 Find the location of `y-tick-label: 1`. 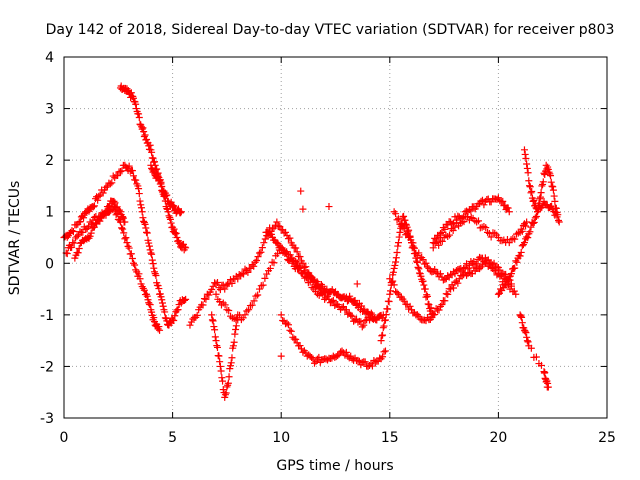

y-tick-label: 1 is located at coordinates (49, 213).